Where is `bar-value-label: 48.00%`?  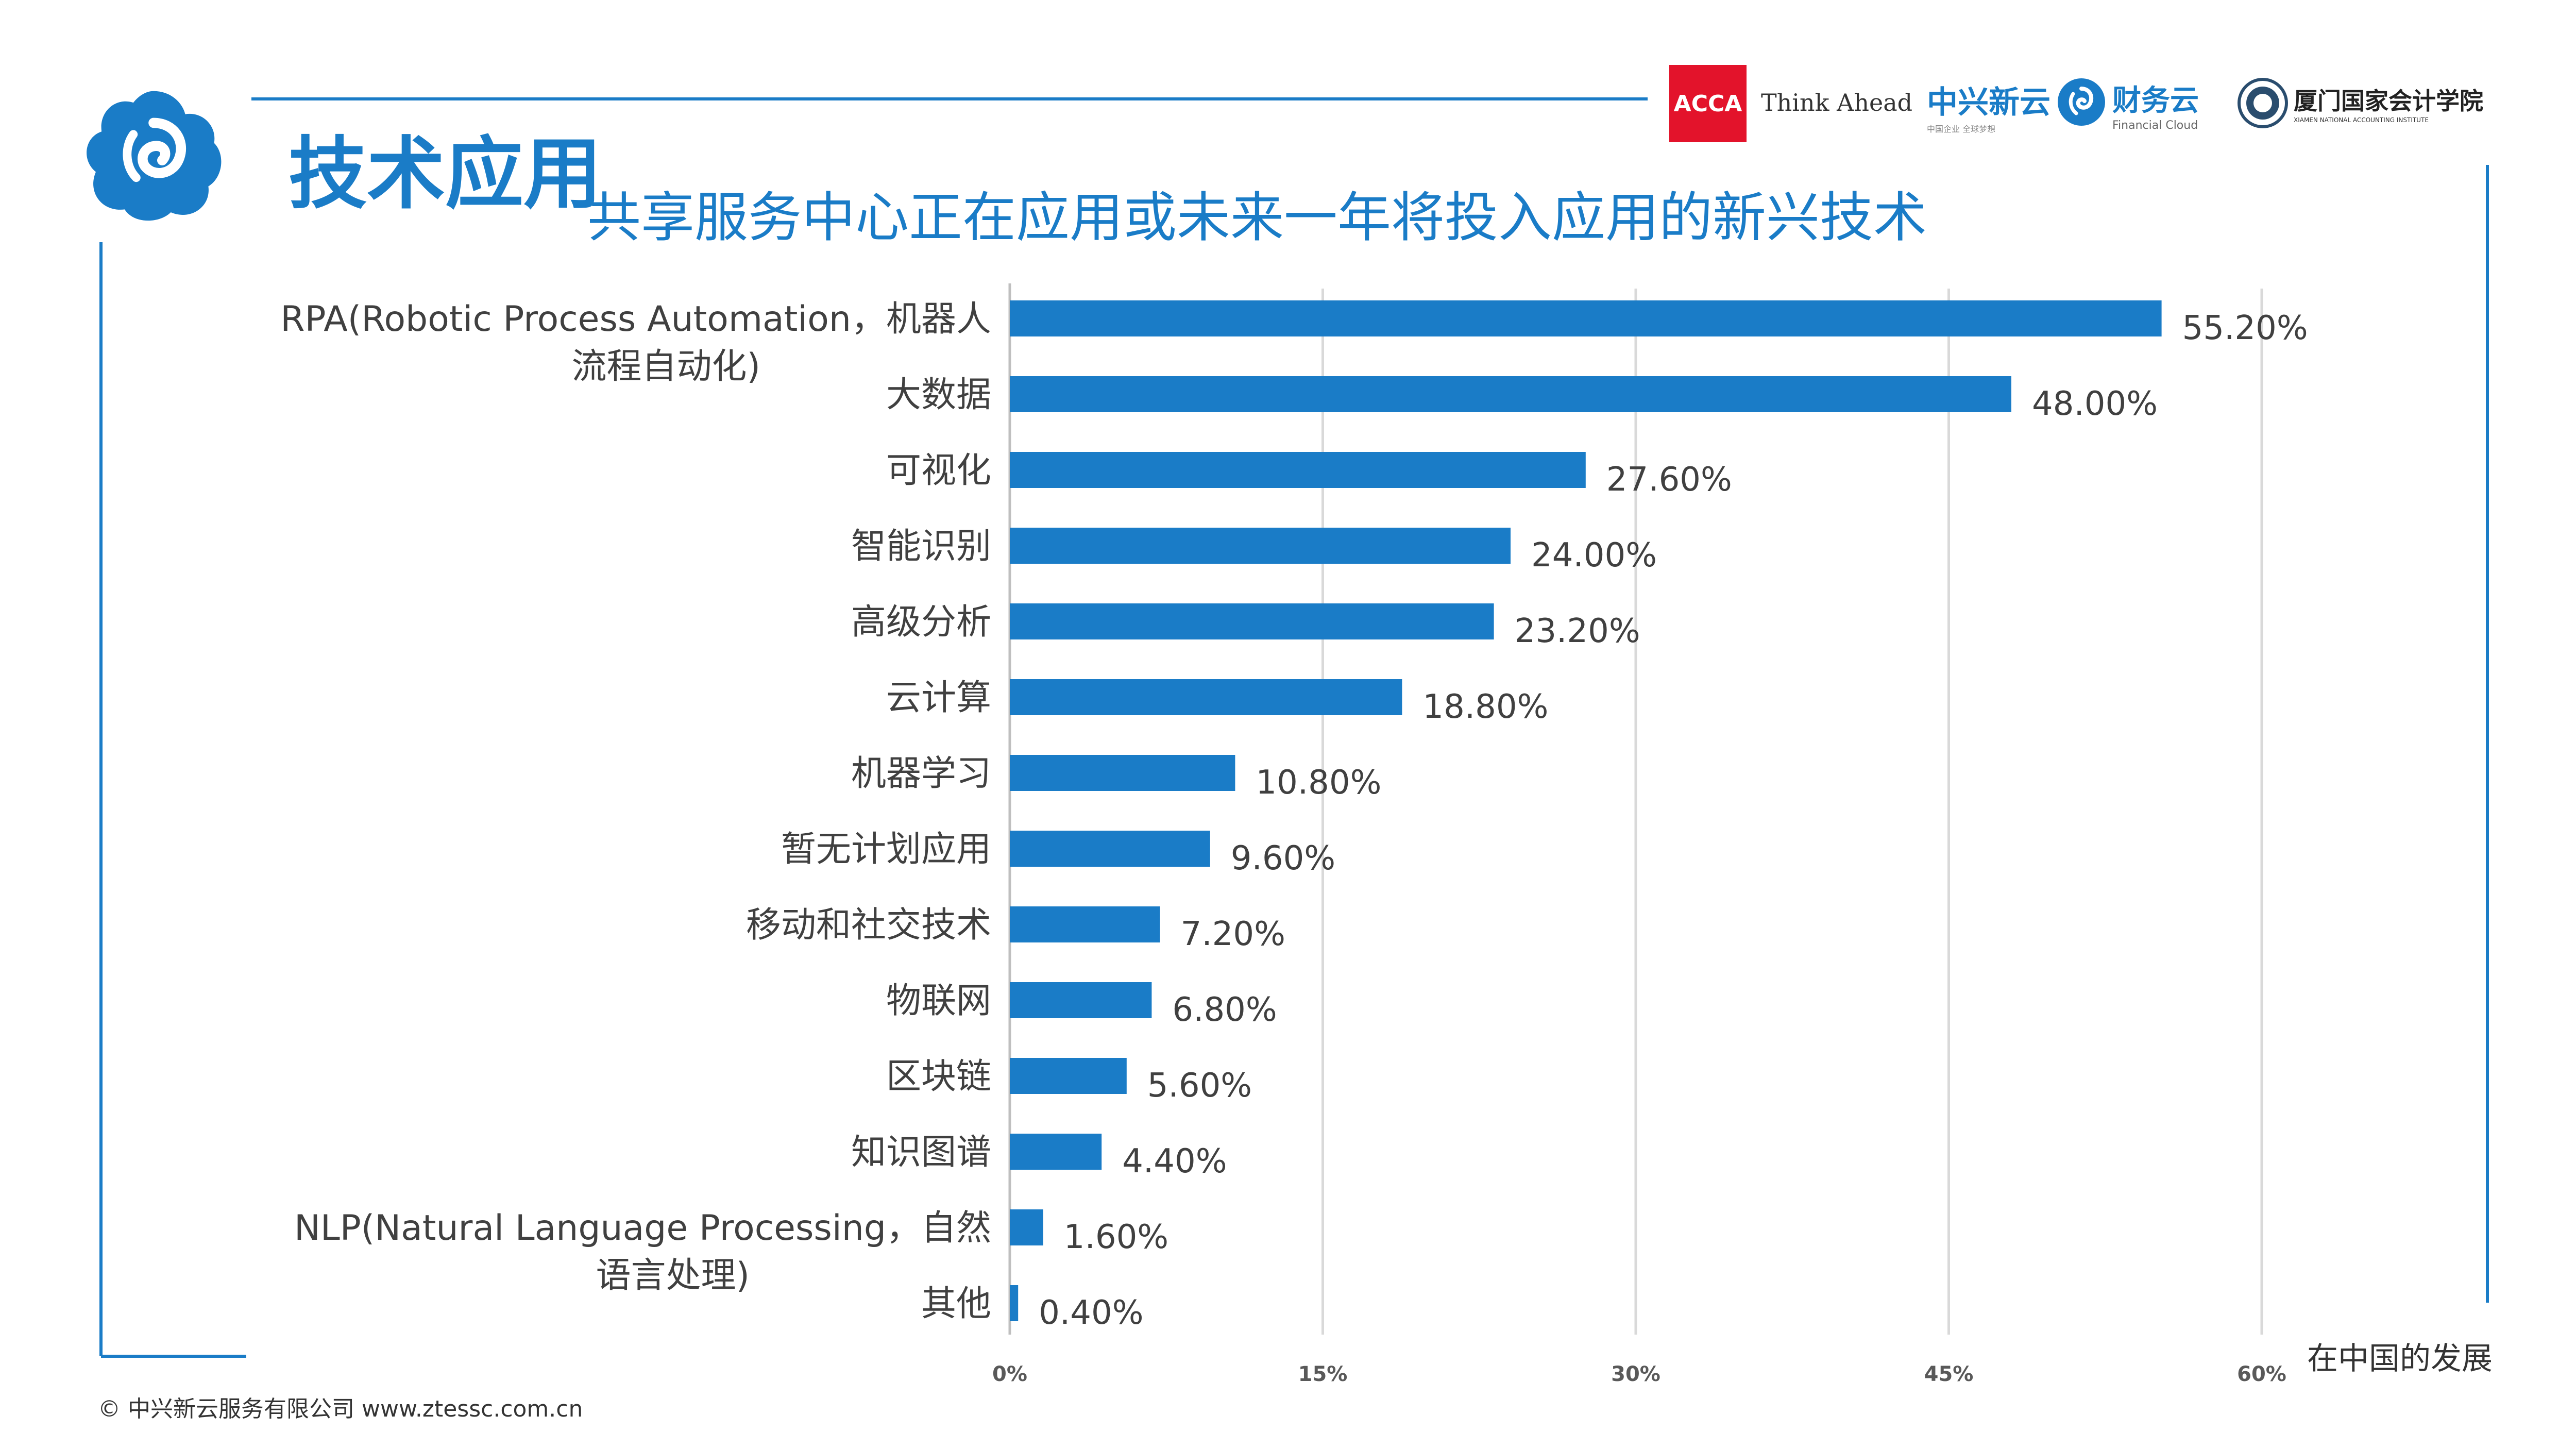 bar-value-label: 48.00% is located at coordinates (2095, 404).